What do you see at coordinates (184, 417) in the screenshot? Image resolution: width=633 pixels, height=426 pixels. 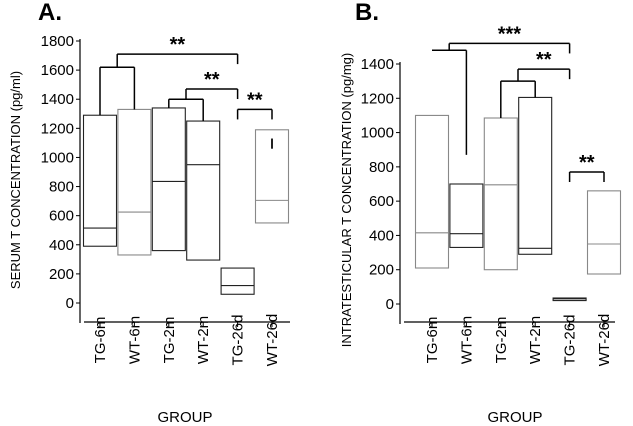 I see `panel-a-xlabel: GROUP` at bounding box center [184, 417].